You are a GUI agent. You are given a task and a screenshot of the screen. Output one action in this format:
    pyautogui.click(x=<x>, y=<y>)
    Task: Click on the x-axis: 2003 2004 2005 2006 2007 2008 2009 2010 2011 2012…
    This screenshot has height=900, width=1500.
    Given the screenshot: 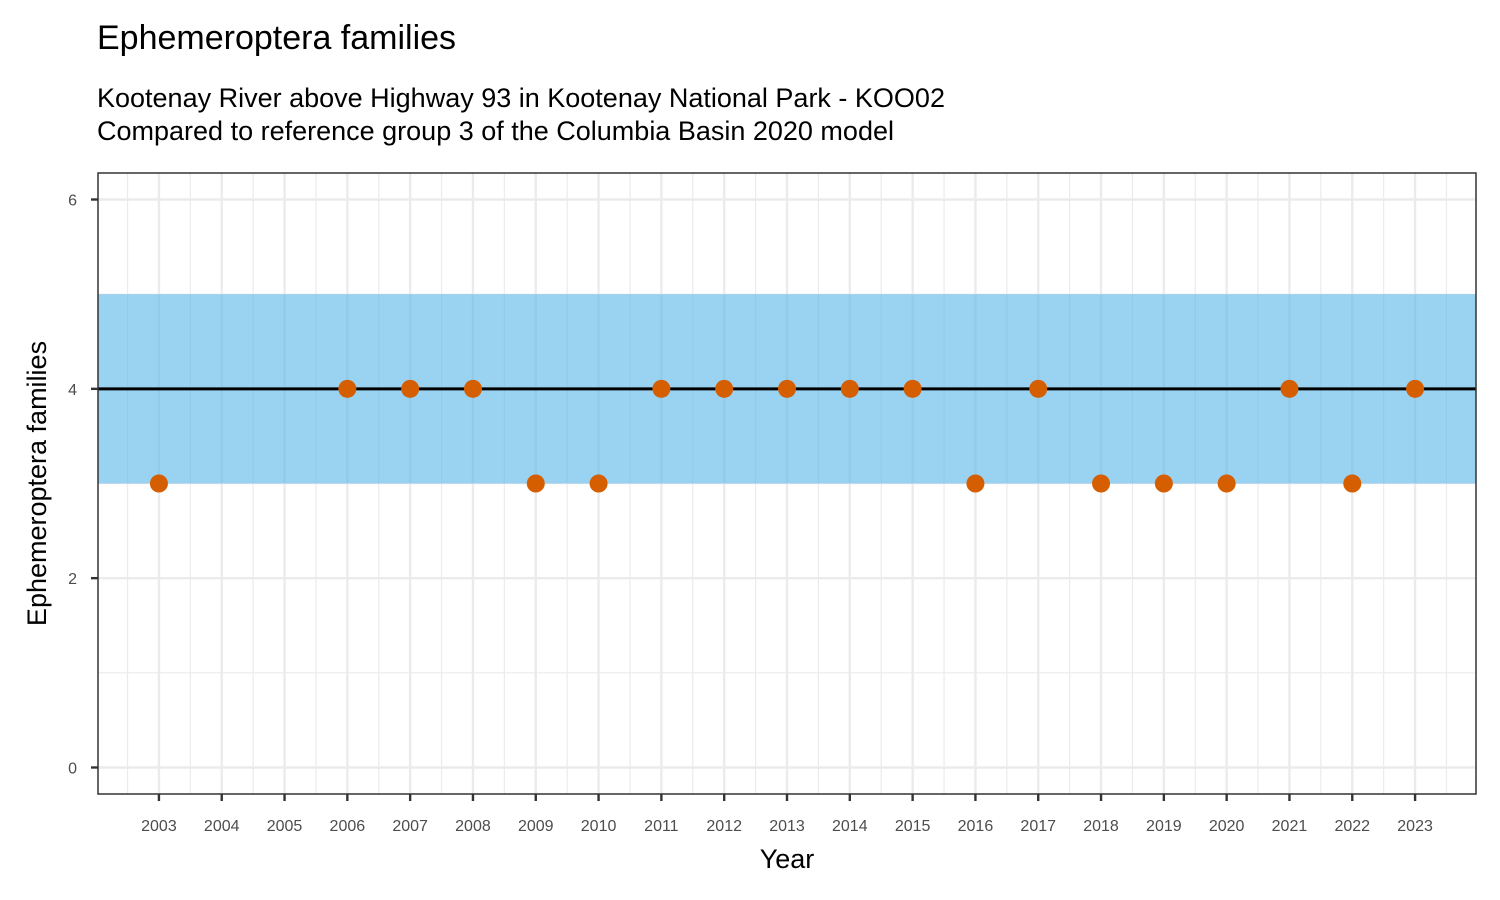 What is the action you would take?
    pyautogui.click(x=787, y=814)
    